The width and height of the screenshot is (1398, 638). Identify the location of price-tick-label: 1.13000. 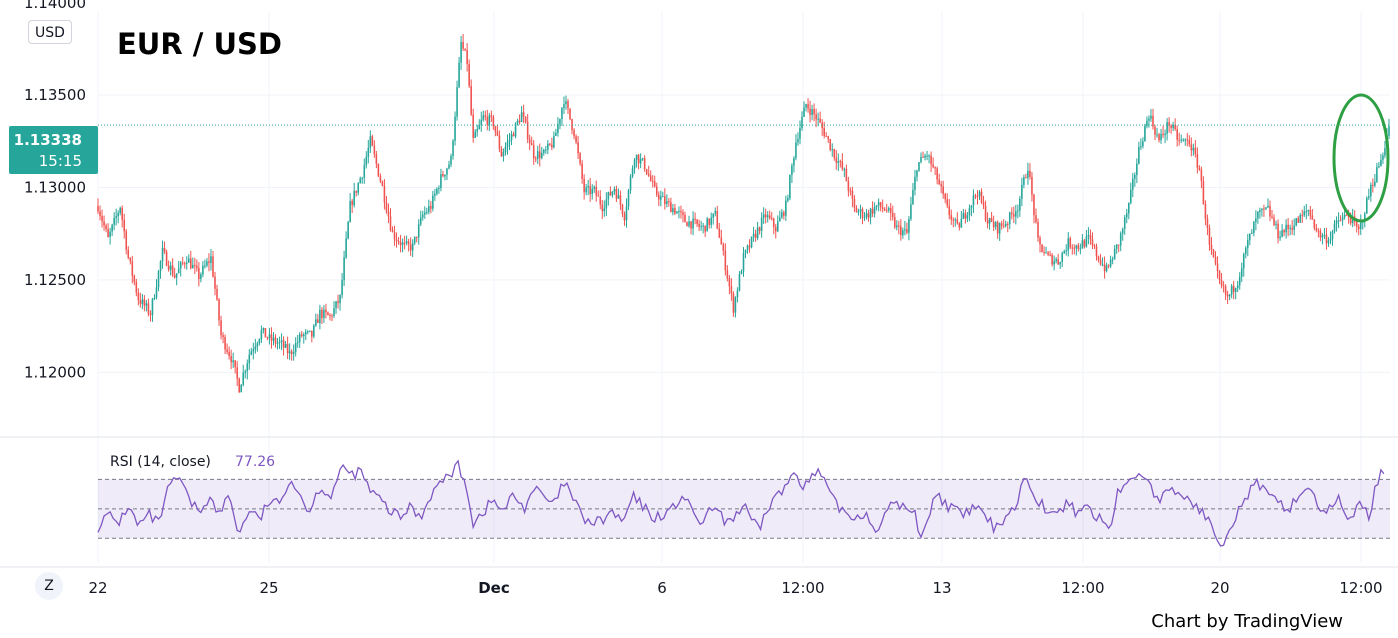
(55, 188).